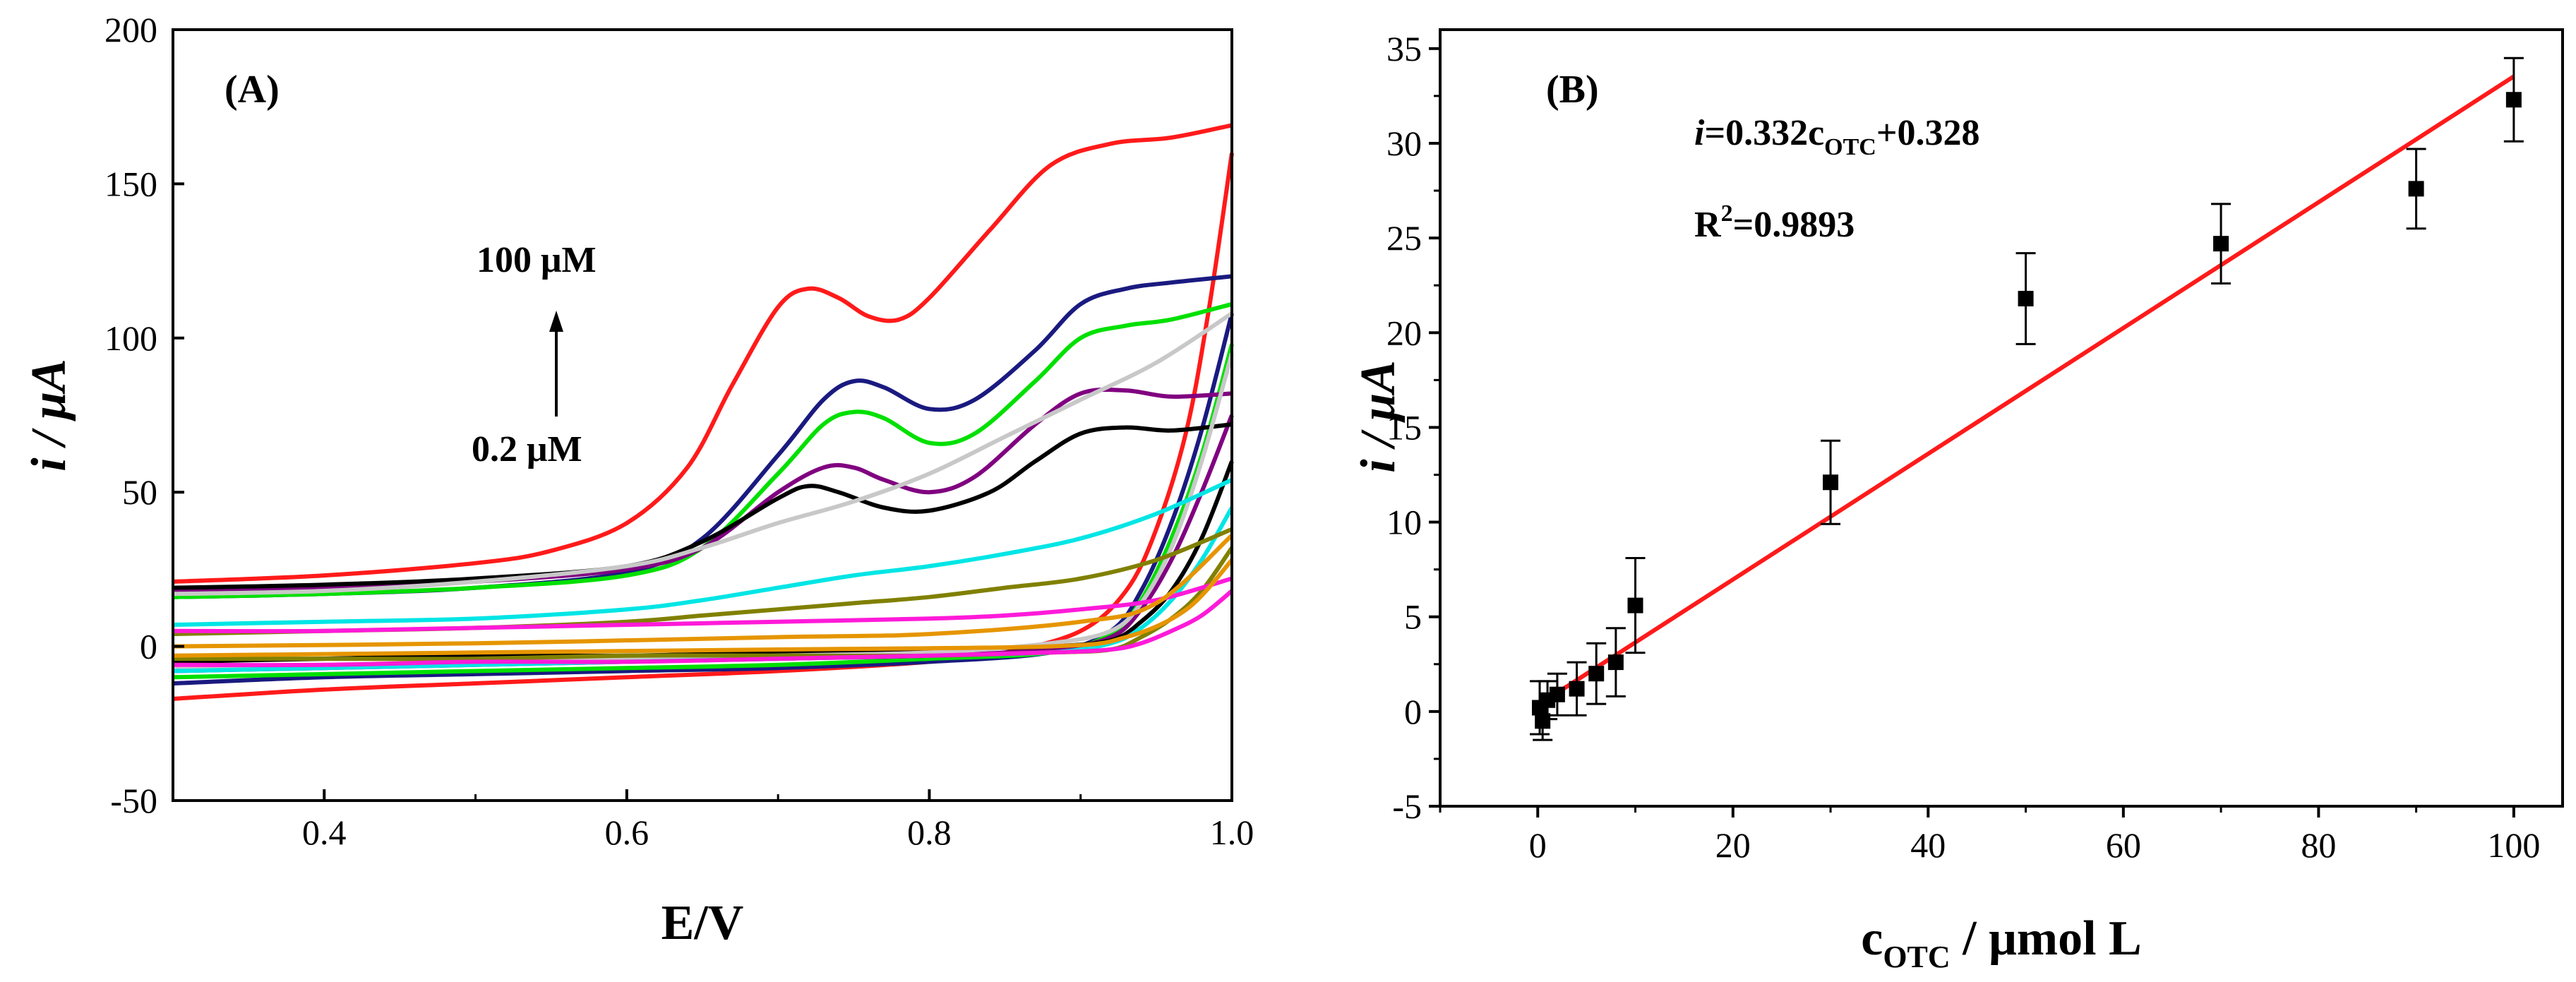 This screenshot has height=982, width=2576. What do you see at coordinates (556, 321) in the screenshot?
I see `annotation-arrow-head` at bounding box center [556, 321].